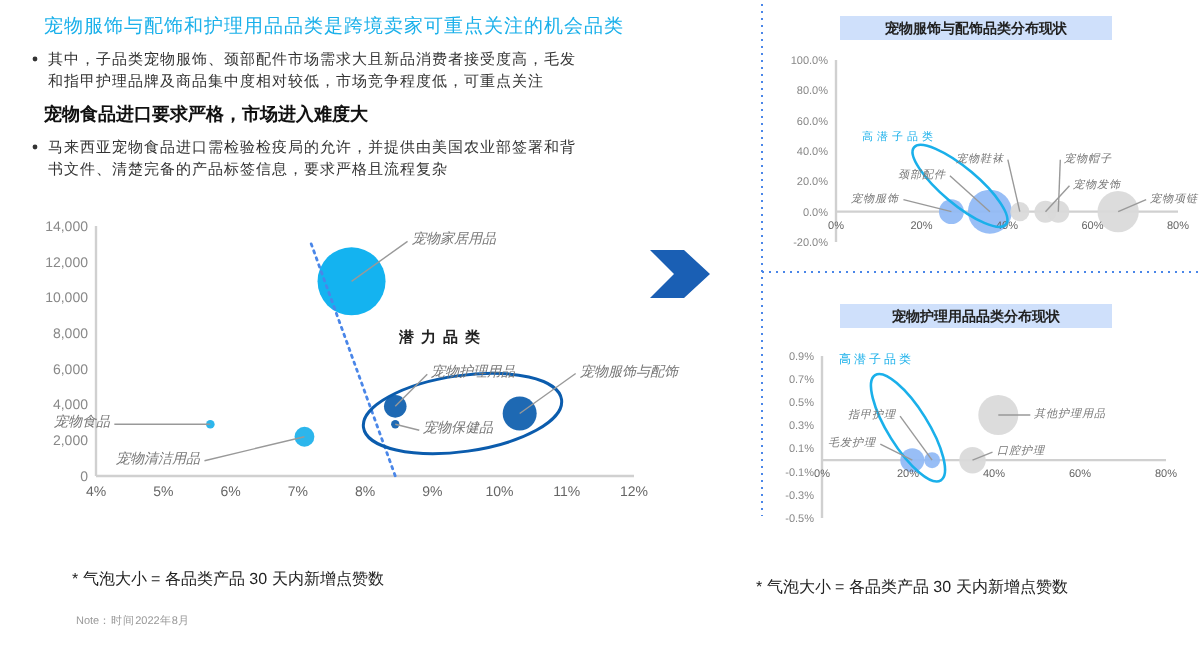  I want to click on chart-title: 宠物服饰与配饰和护理用品品类是跨境卖家可重点关注的机会品类, so click(334, 26).